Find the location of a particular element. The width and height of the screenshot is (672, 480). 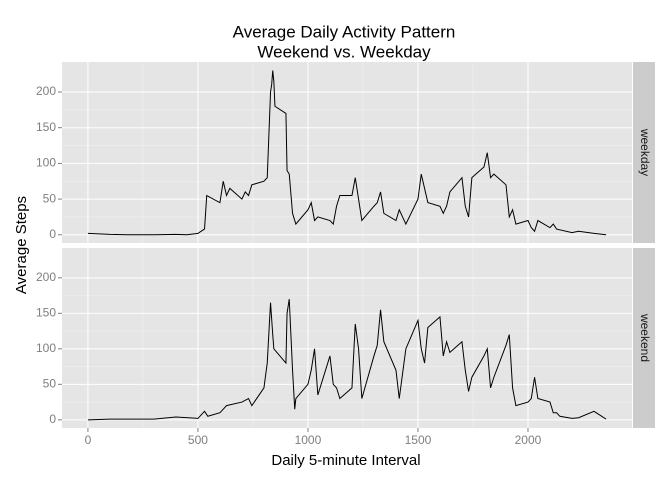

chart-title: Average Daily Activity Pattern is located at coordinates (344, 31).